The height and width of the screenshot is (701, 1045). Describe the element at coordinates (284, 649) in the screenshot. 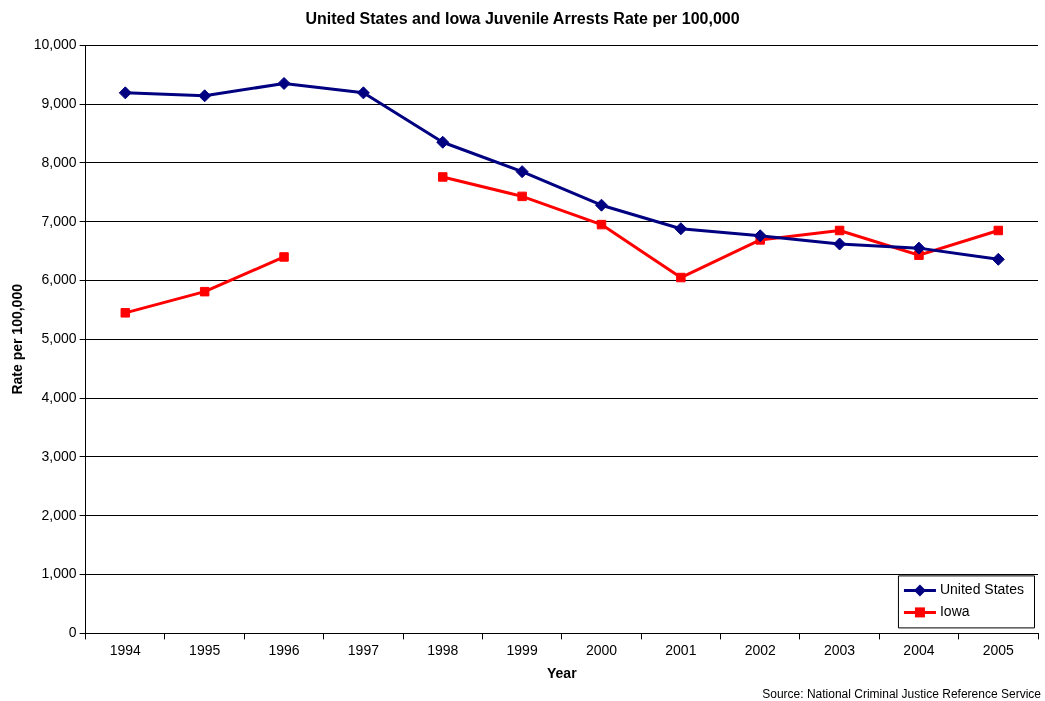

I see `x-tick-label: 1996` at that location.